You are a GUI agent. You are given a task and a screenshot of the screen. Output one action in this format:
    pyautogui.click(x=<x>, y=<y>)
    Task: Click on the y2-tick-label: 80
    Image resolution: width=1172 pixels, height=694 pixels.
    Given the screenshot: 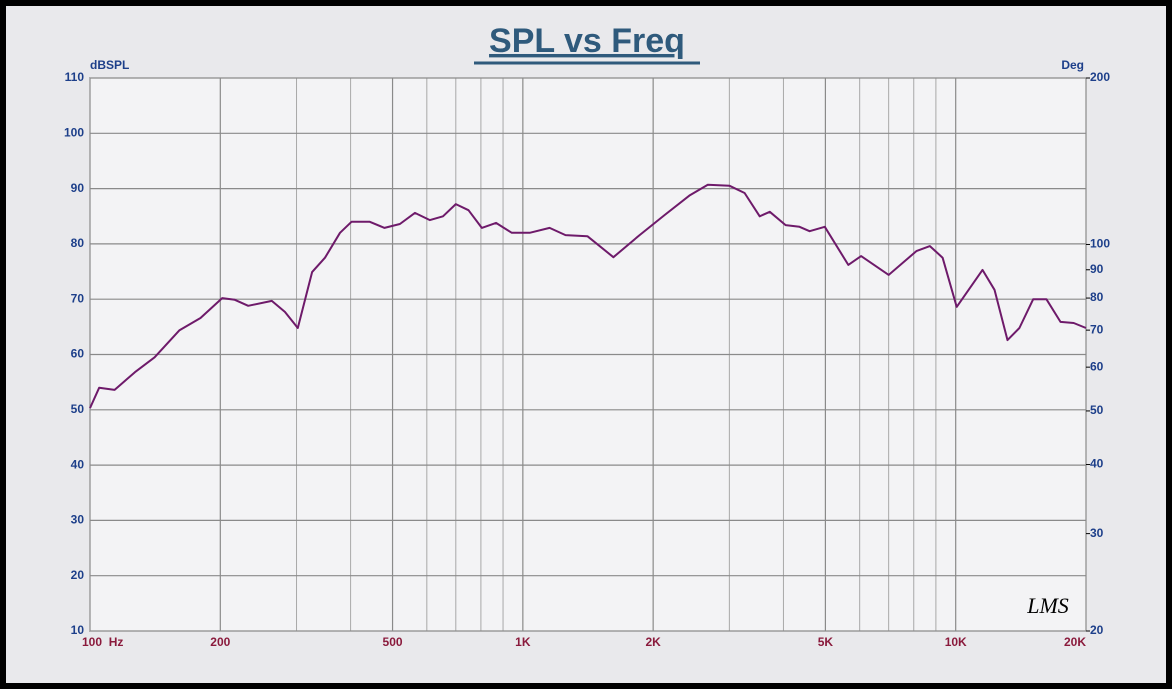 What is the action you would take?
    pyautogui.click(x=1097, y=297)
    